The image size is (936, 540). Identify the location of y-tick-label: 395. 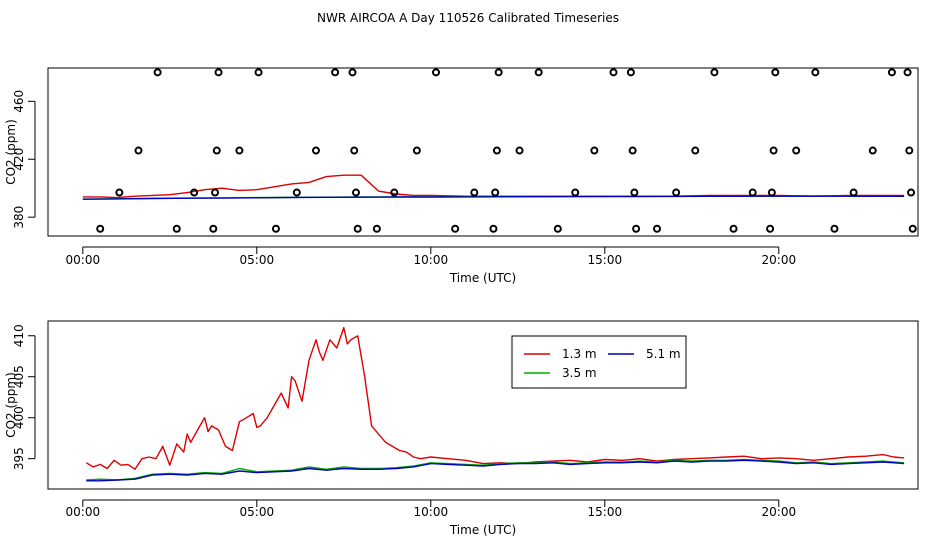
(19, 458).